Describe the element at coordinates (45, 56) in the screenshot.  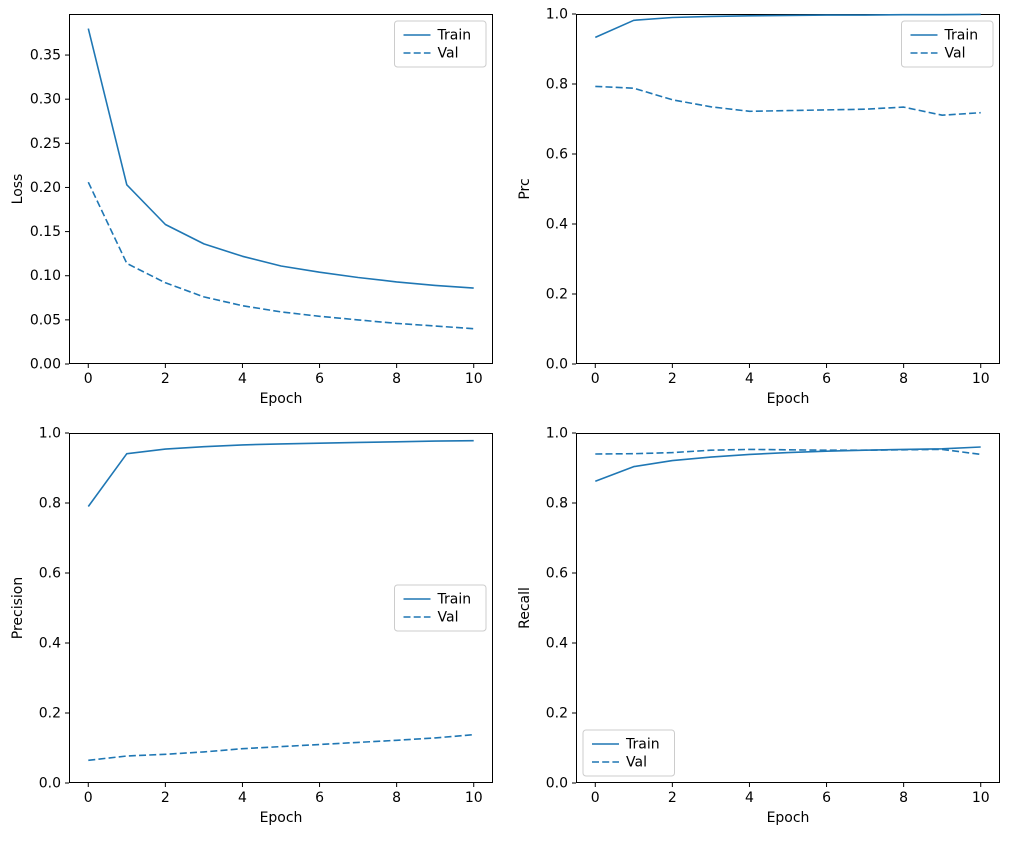
I see `y-tick-label: 0.35` at that location.